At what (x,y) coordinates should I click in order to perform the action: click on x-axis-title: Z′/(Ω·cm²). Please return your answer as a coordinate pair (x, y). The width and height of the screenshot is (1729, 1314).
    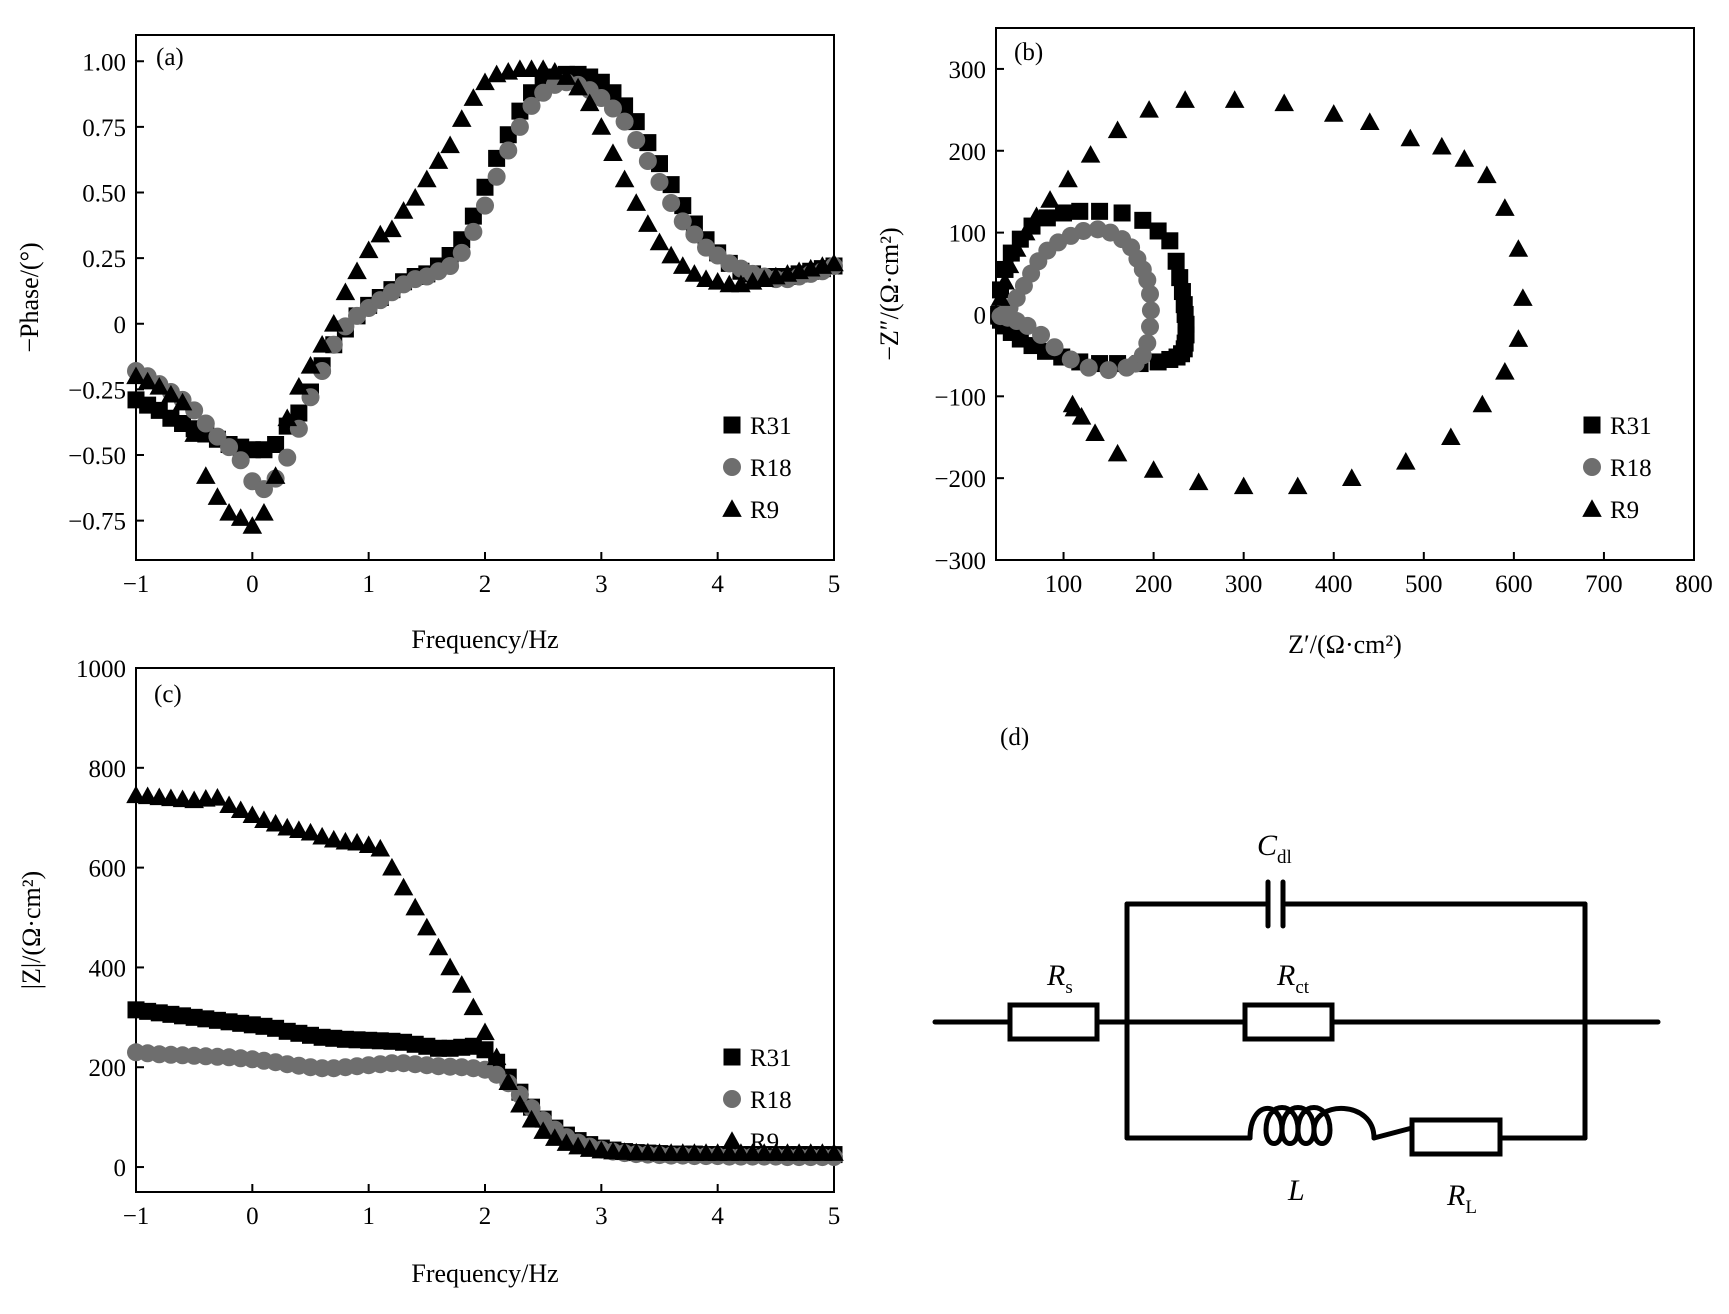
    Looking at the image, I should click on (1345, 644).